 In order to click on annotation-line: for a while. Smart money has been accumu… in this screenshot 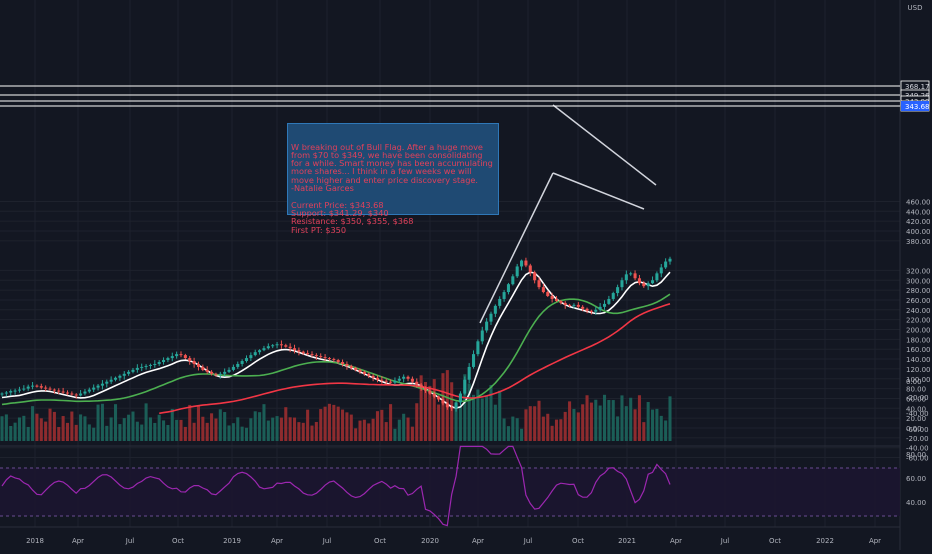, I will do `click(392, 163)`.